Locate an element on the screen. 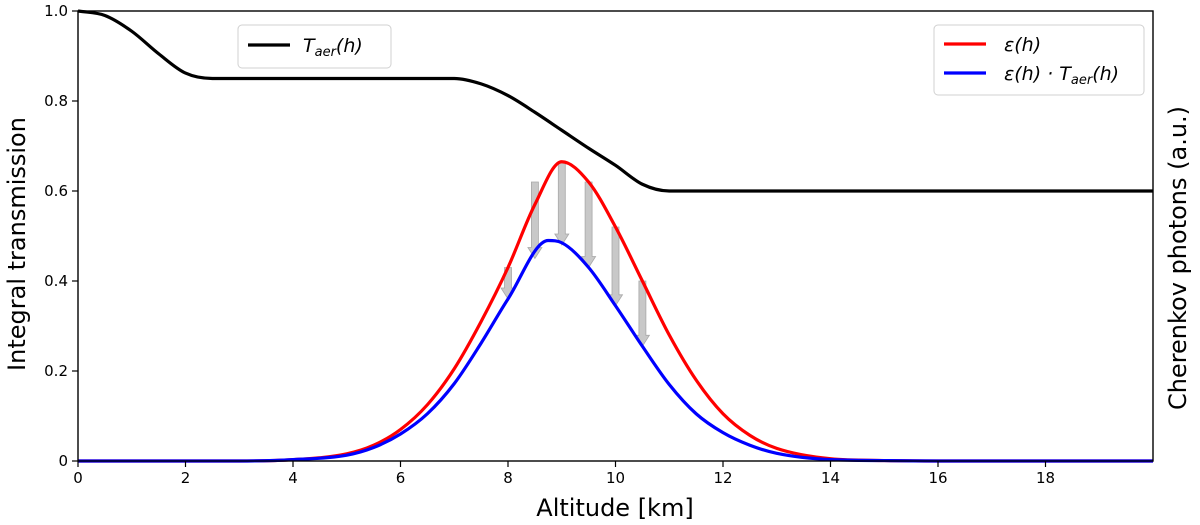 The height and width of the screenshot is (525, 1200). x-tick-label: 6 is located at coordinates (401, 478).